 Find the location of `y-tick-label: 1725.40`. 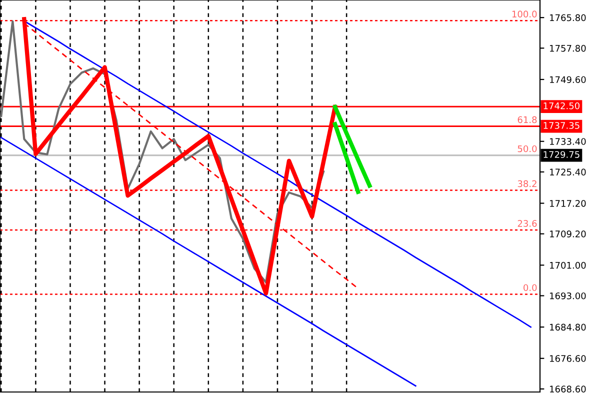

y-tick-label: 1725.40 is located at coordinates (568, 172).